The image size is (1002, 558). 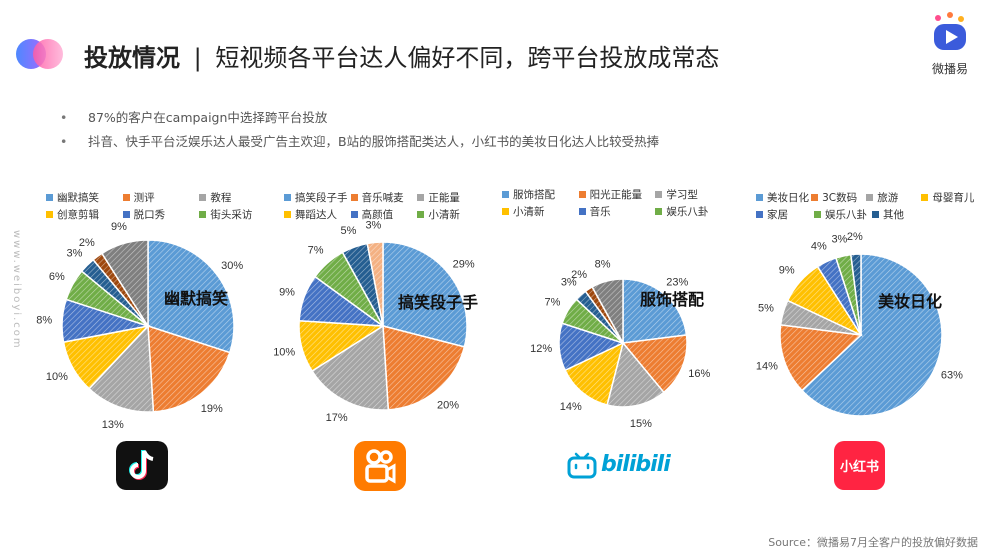 I want to click on legend-kuaishou: 搞笑段子手 音乐喊麦 正能量舞蹈达人 高颜值 小清新, so click(x=384, y=206).